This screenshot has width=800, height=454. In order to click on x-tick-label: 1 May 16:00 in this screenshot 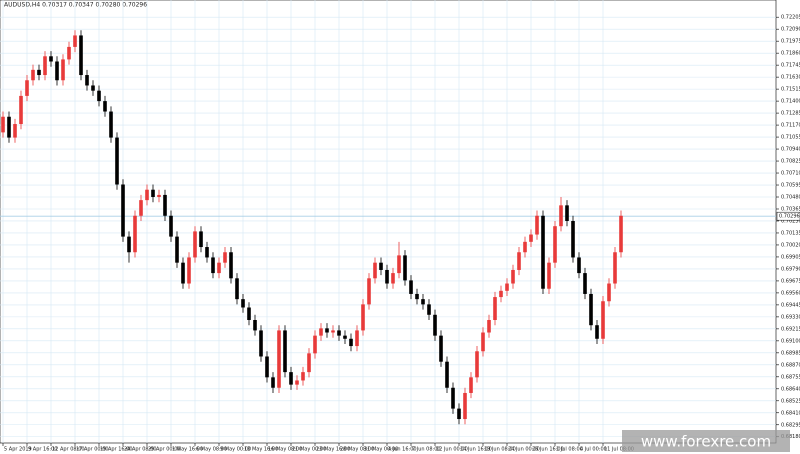, I will do `click(187, 450)`.